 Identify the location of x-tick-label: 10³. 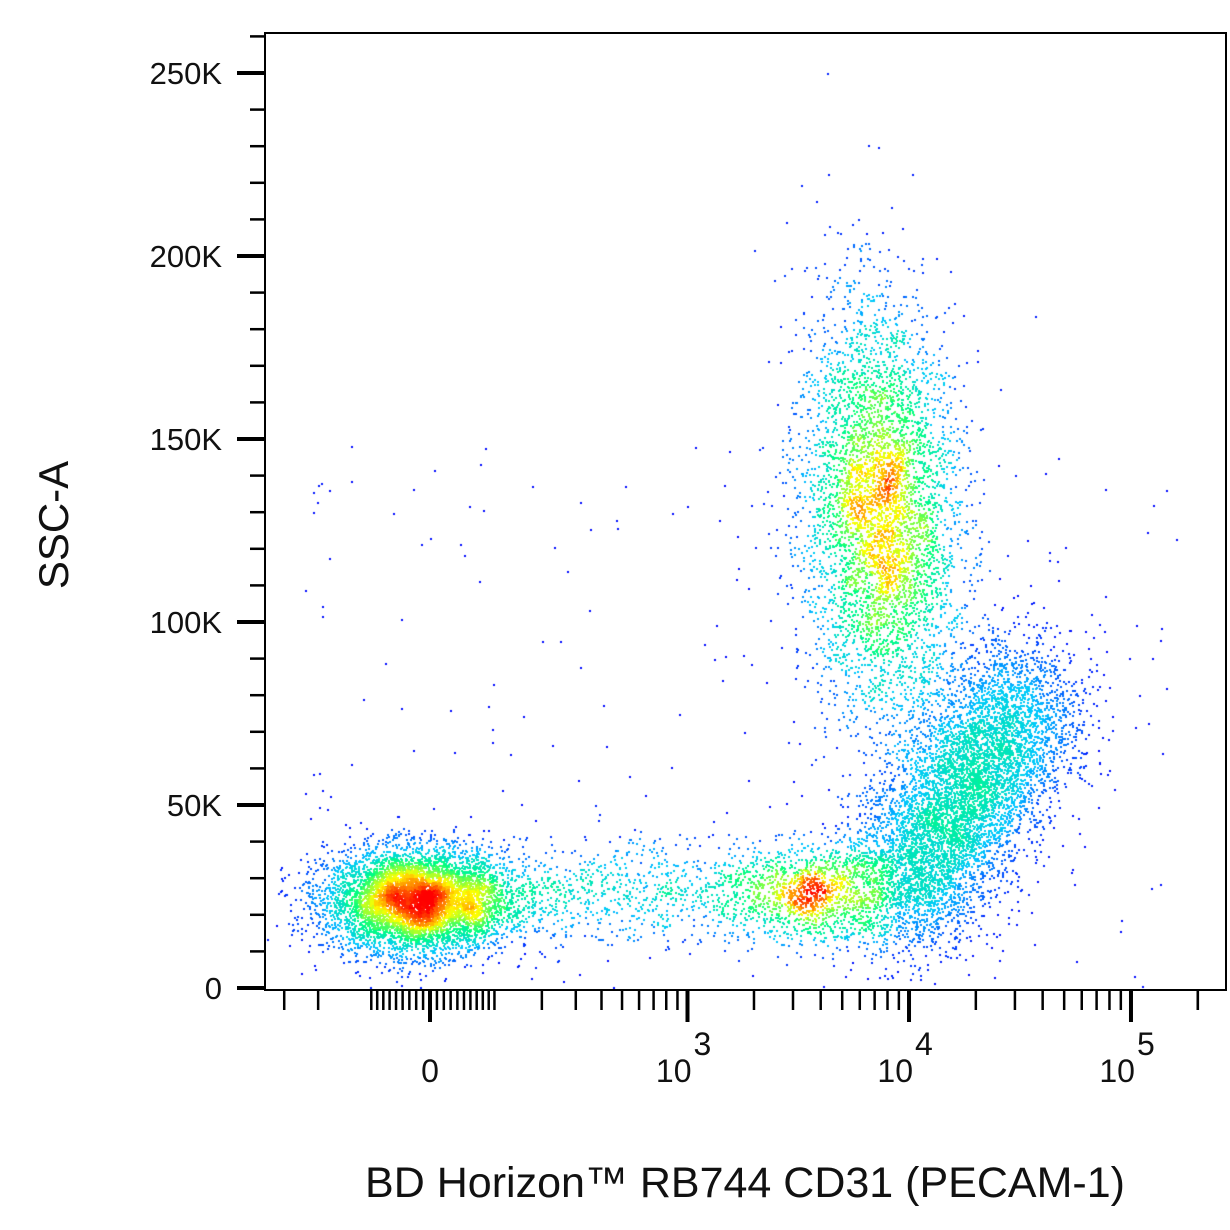
(683, 1057).